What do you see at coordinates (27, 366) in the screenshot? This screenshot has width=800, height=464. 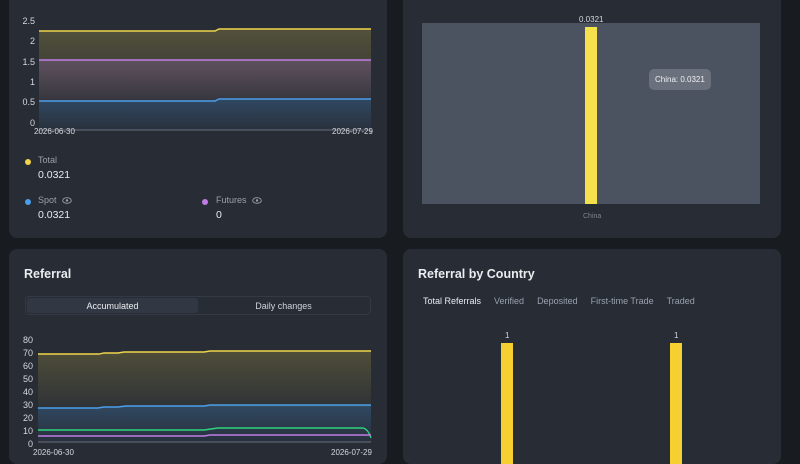 I see `y-tick: 60` at bounding box center [27, 366].